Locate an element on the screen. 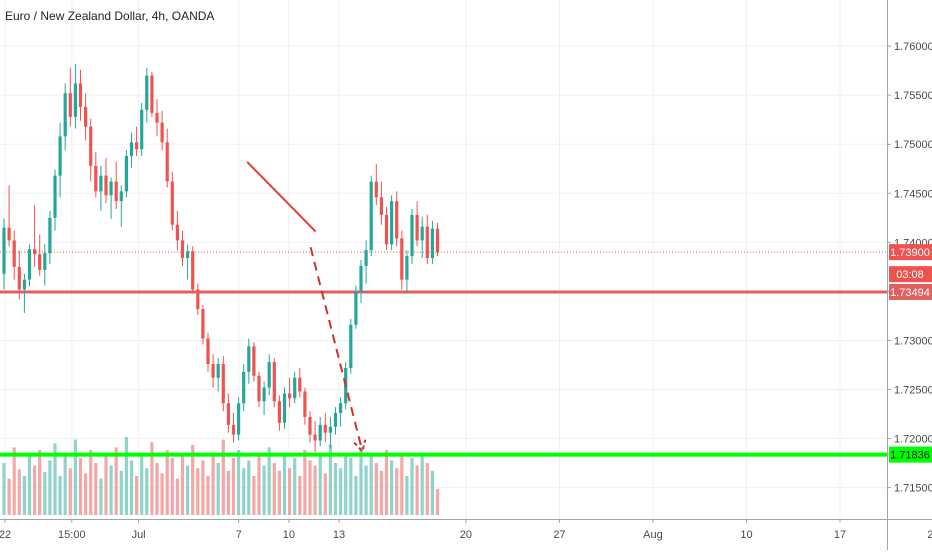  projection-arrow is located at coordinates (336, 349).